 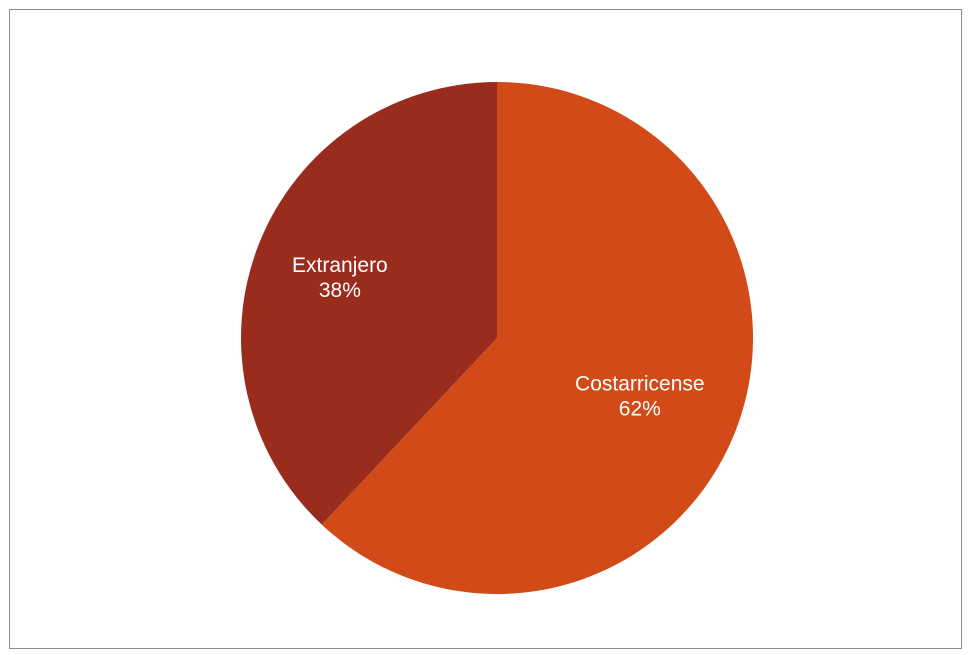 I want to click on data-label-percent: 62%, so click(x=640, y=409).